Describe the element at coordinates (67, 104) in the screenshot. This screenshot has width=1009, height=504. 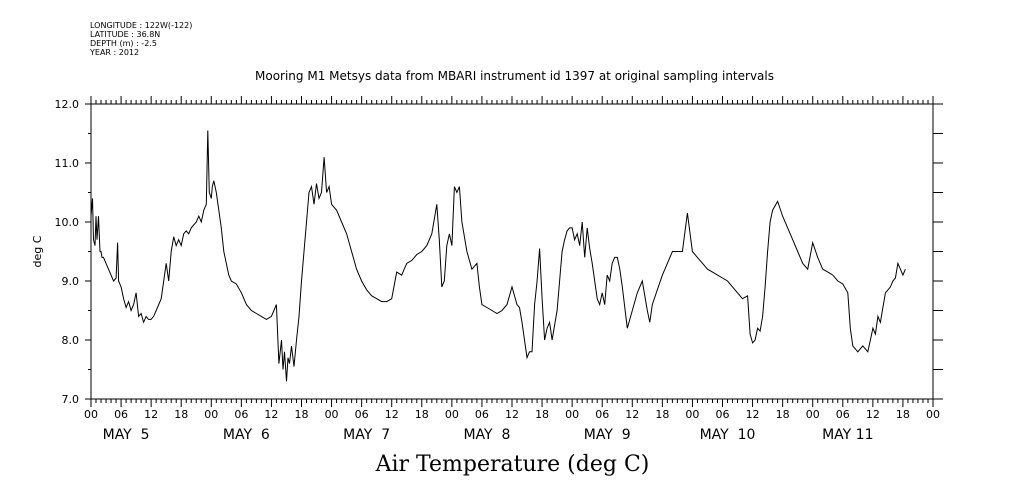
I see `y-tick-label: 12.0` at that location.